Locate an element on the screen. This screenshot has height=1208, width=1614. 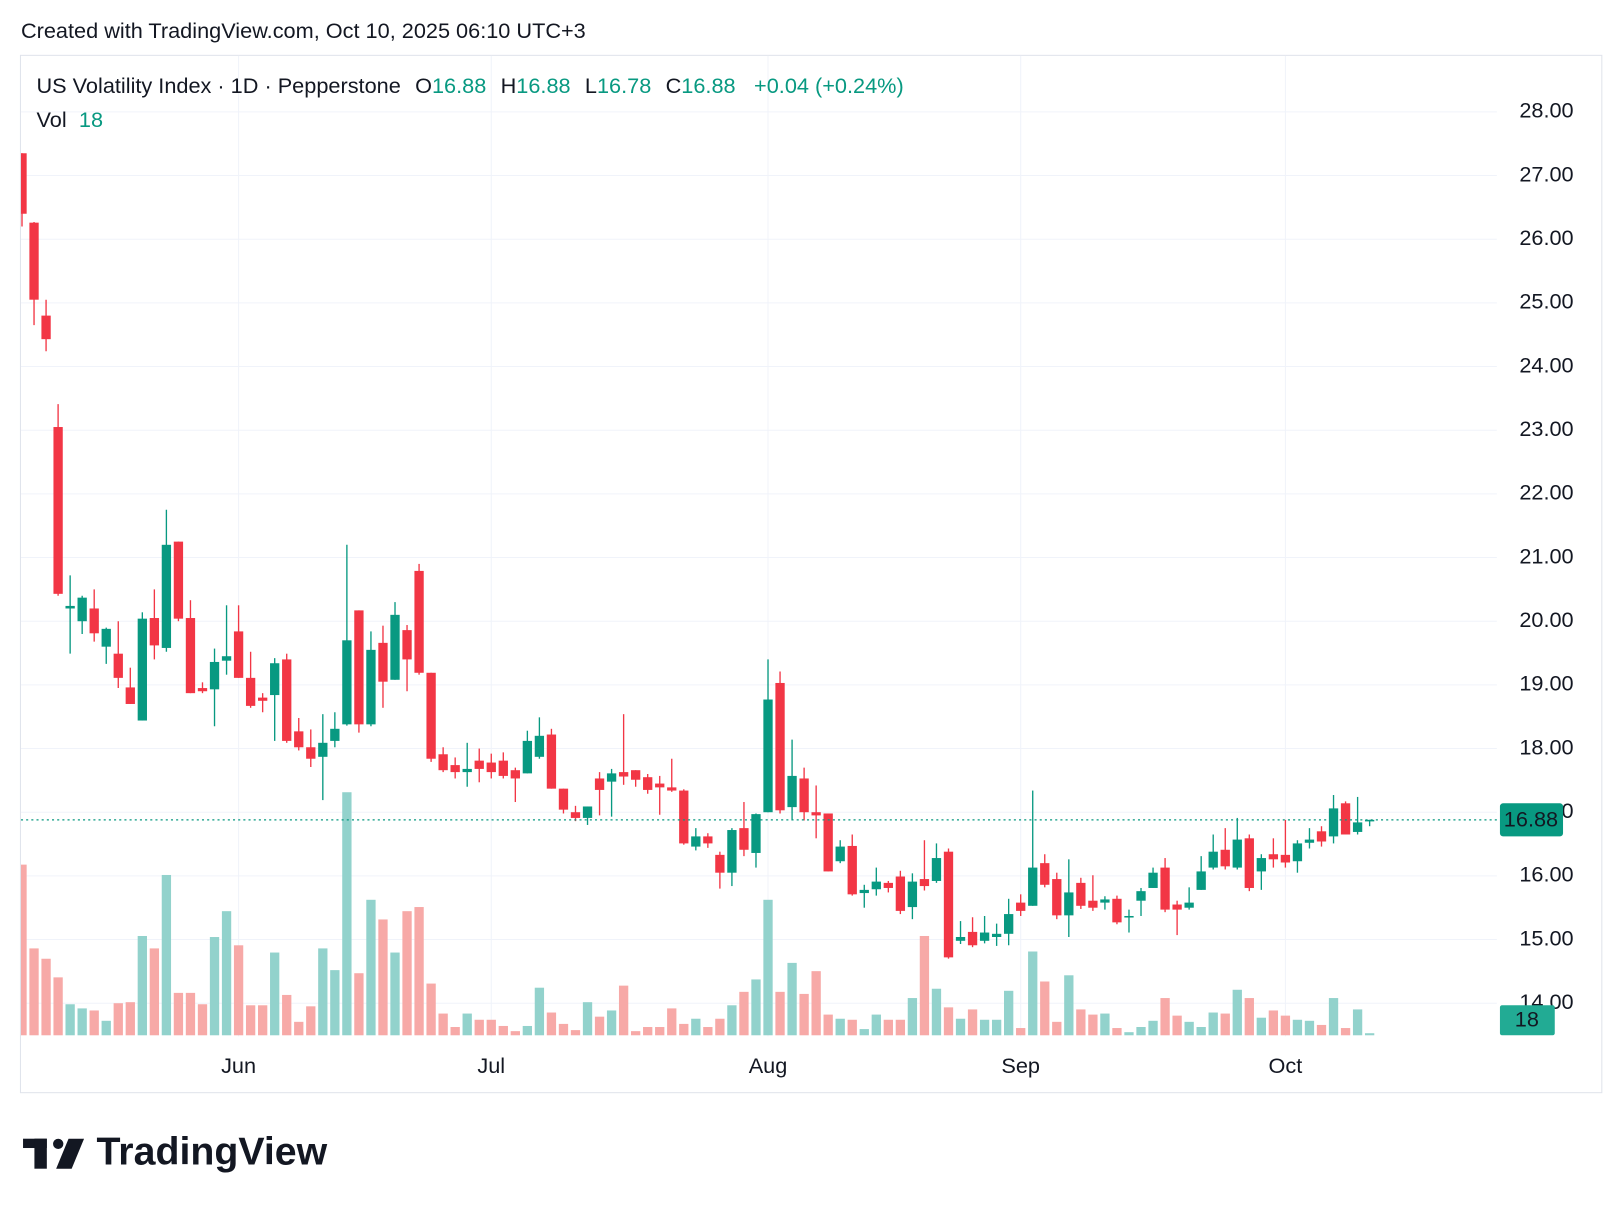
x-tick-label: Sep is located at coordinates (1020, 1065).